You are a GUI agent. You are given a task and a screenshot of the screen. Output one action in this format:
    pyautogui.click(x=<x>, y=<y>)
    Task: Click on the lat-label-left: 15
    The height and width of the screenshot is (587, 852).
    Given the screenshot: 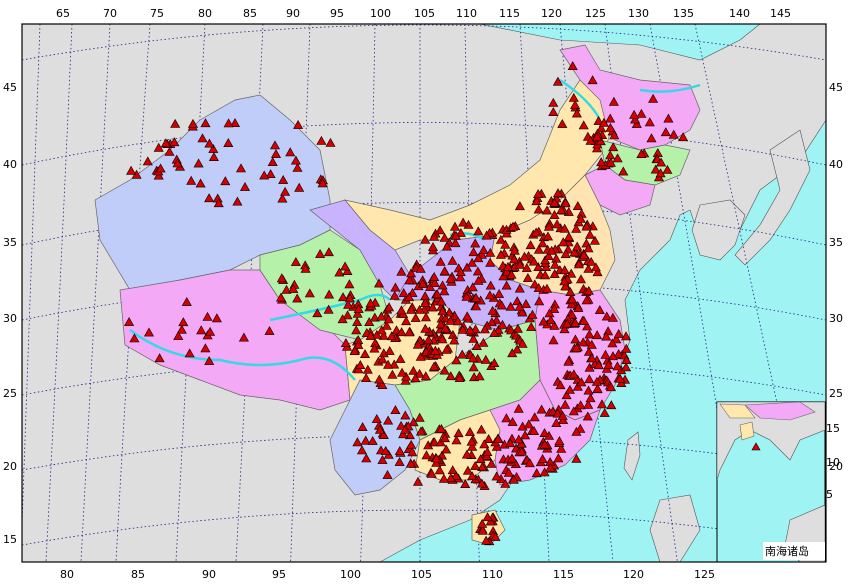 What is the action you would take?
    pyautogui.click(x=10, y=539)
    